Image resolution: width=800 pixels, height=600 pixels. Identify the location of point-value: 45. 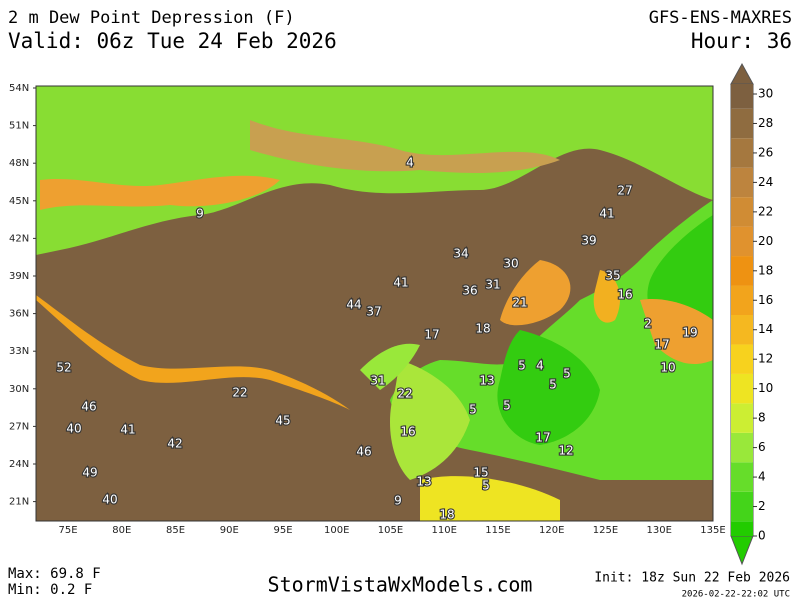
(282, 421).